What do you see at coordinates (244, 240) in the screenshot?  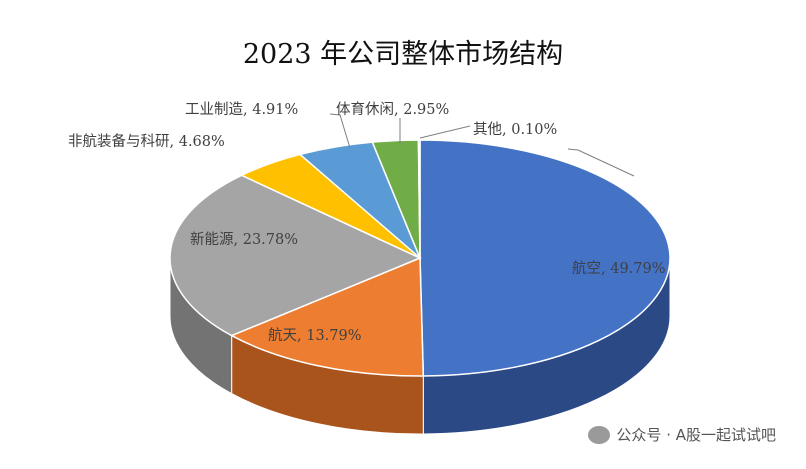 I see `data-label-xinnengyuan: 新能源, 23.78%` at bounding box center [244, 240].